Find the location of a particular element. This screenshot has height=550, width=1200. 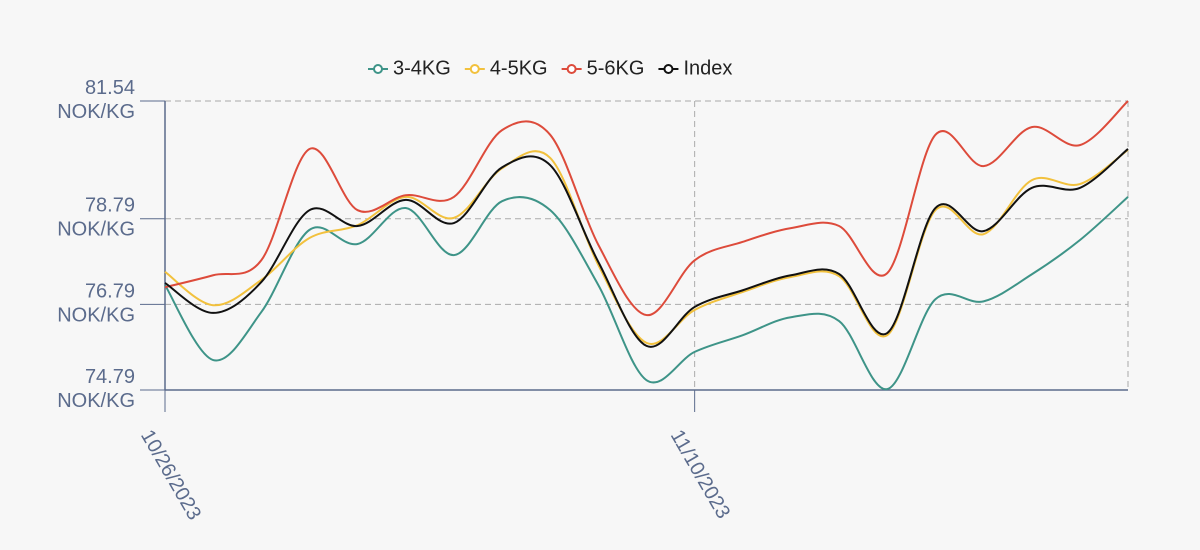

y-tick-label: 78.79 NOK/KG is located at coordinates (96, 218).